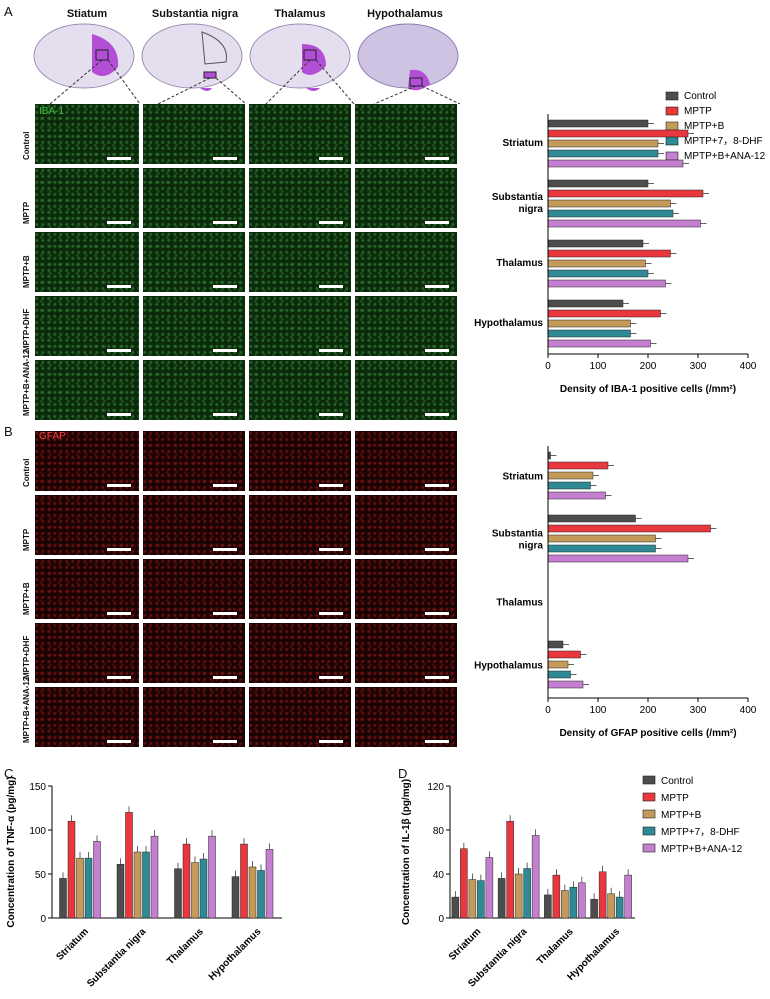  What do you see at coordinates (300, 262) in the screenshot?
I see `micrograph-r2-c2` at bounding box center [300, 262].